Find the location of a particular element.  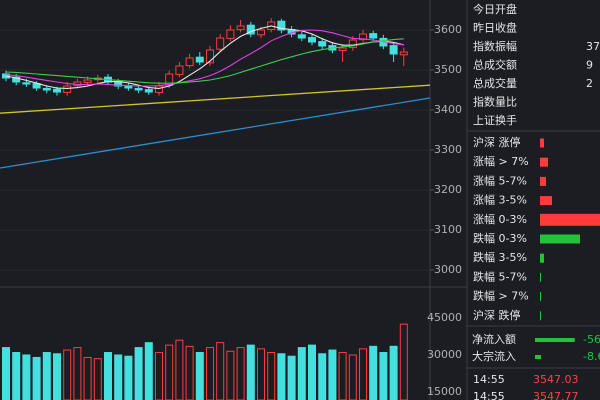

y-tick-label: 3500 is located at coordinates (448, 69).